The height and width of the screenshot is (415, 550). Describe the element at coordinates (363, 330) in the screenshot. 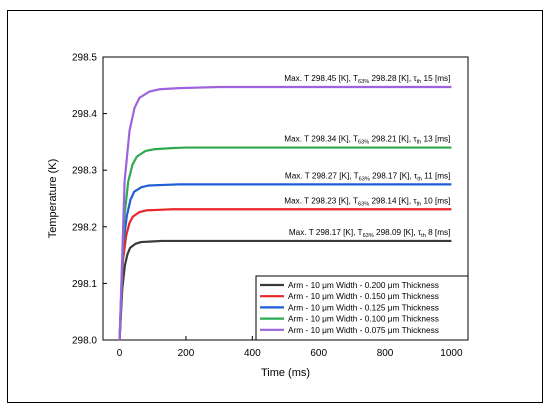

I see `legend-label-4: Arm - 10 μm Width - 0.075 μm Thickness` at that location.